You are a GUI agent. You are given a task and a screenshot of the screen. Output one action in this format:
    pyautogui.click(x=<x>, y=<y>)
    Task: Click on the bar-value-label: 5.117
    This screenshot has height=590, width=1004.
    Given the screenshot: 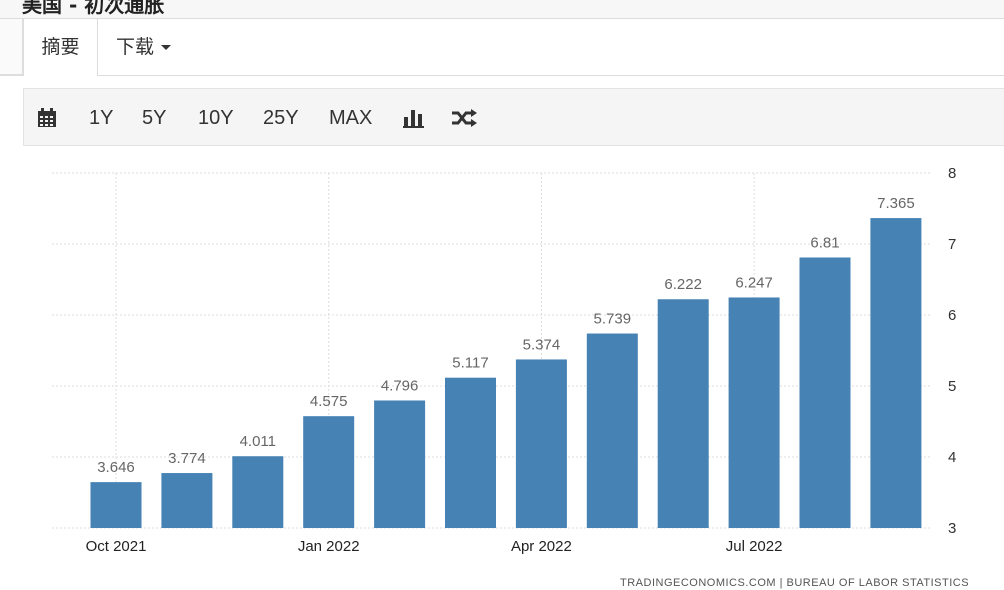 What is the action you would take?
    pyautogui.click(x=470, y=363)
    